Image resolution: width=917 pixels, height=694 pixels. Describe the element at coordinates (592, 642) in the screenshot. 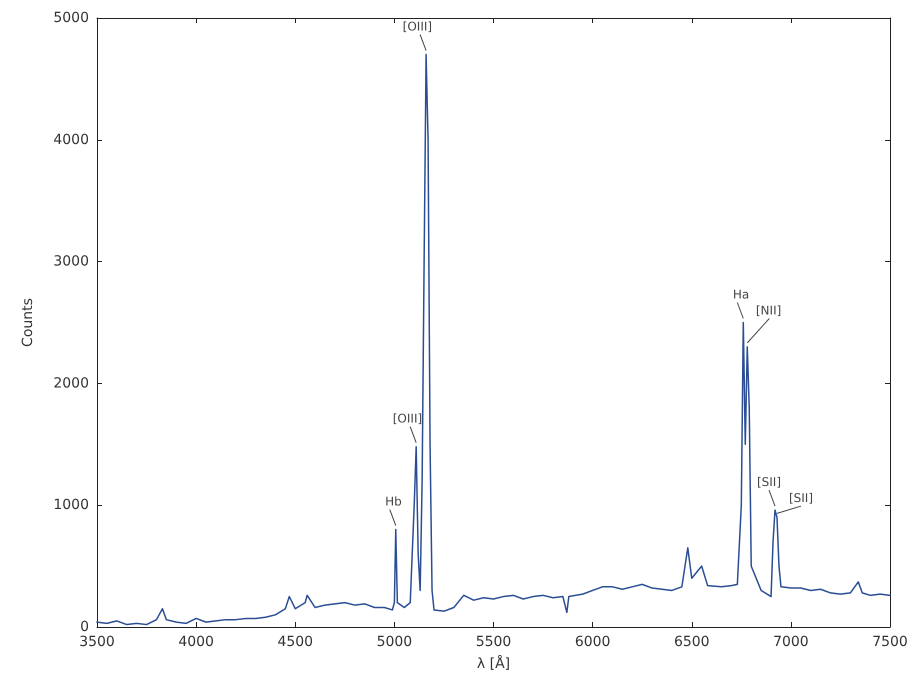

I see `x-tick-label: 6000` at that location.